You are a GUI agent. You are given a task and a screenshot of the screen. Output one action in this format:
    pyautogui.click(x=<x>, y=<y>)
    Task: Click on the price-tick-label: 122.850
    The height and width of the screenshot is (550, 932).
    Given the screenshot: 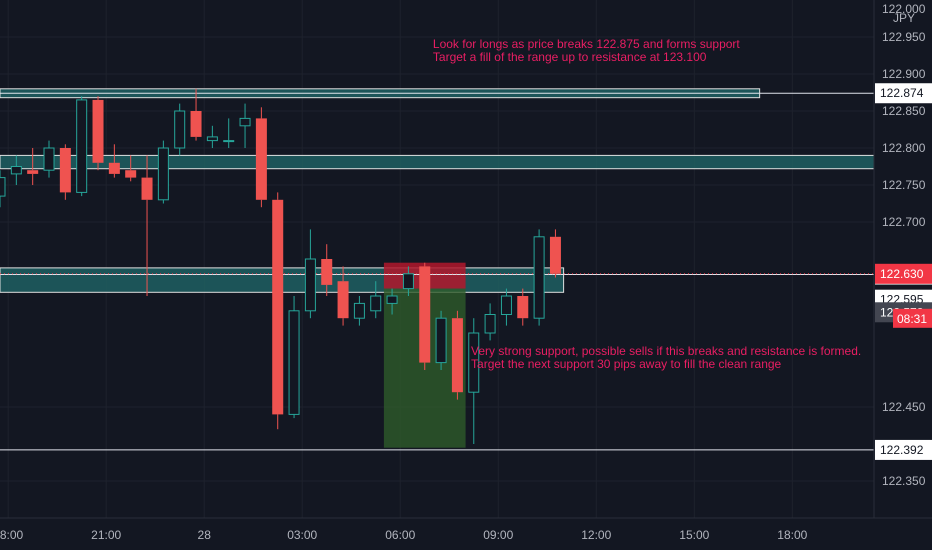 What is the action you would take?
    pyautogui.click(x=904, y=111)
    